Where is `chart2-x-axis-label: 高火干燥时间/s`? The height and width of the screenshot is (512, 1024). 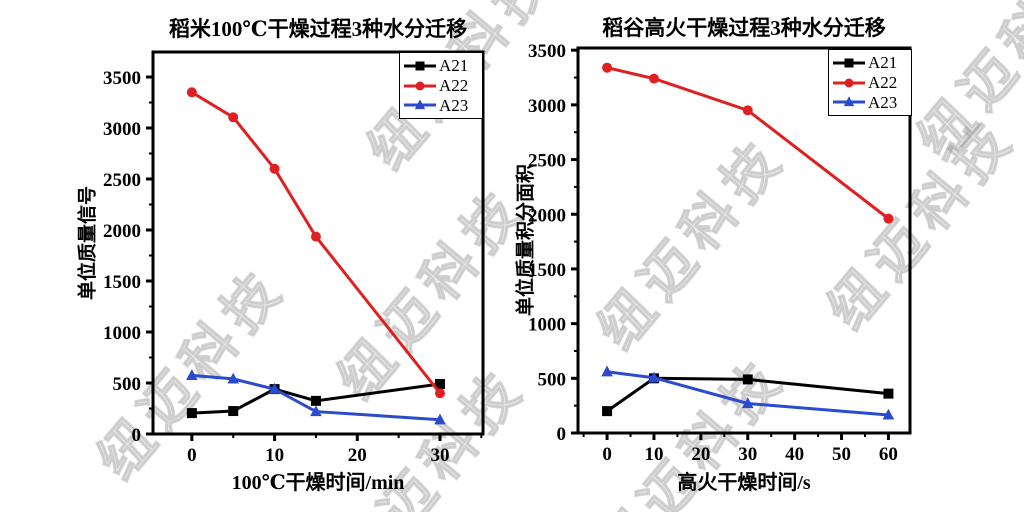 chart2-x-axis-label: 高火干燥时间/s is located at coordinates (744, 483).